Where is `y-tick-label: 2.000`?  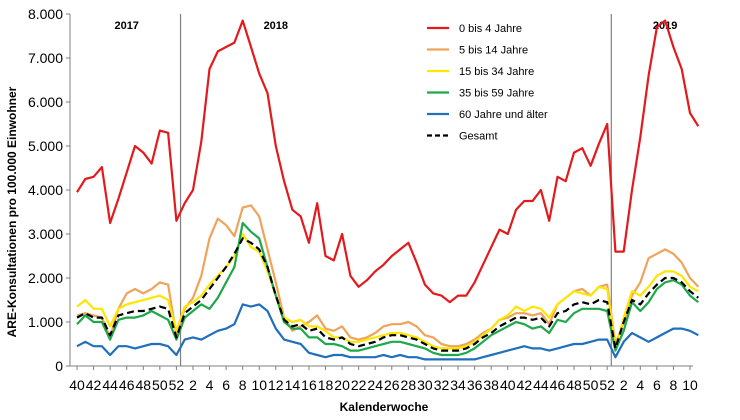 y-tick-label: 2.000 is located at coordinates (45, 278).